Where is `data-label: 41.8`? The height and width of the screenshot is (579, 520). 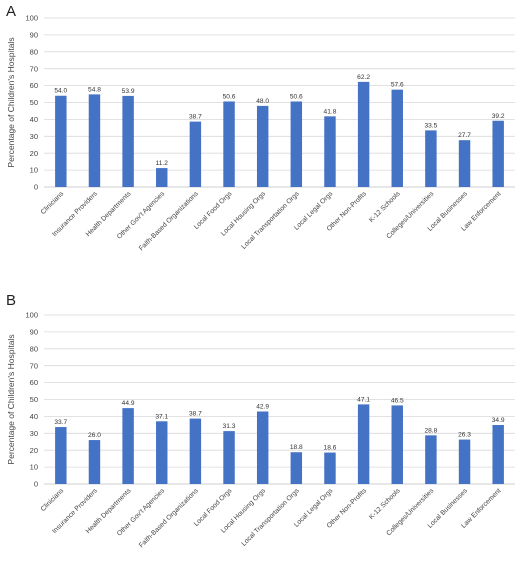 data-label: 41.8 is located at coordinates (330, 111).